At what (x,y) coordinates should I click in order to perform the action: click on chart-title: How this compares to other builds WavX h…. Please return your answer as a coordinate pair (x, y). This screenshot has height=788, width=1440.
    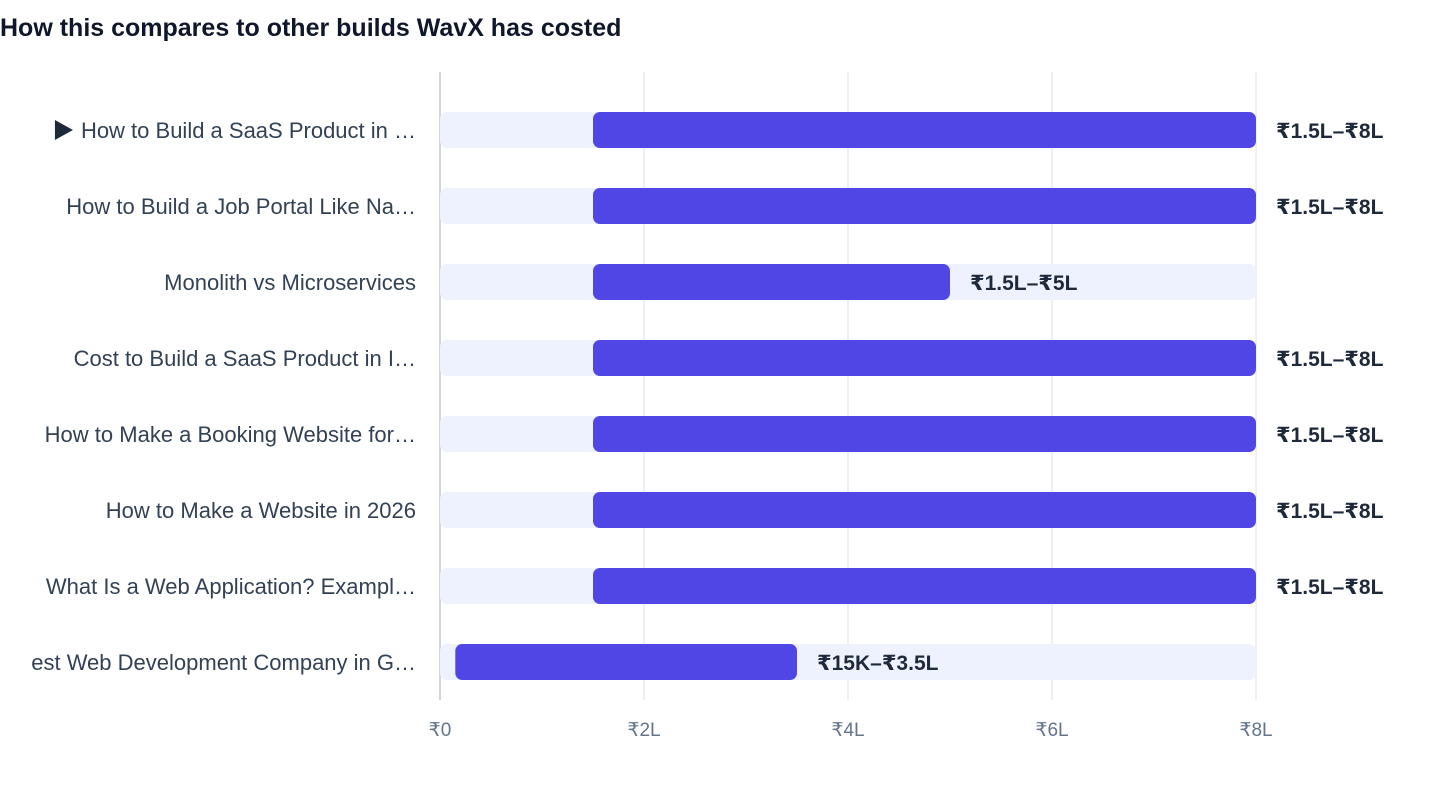
    Looking at the image, I should click on (311, 28).